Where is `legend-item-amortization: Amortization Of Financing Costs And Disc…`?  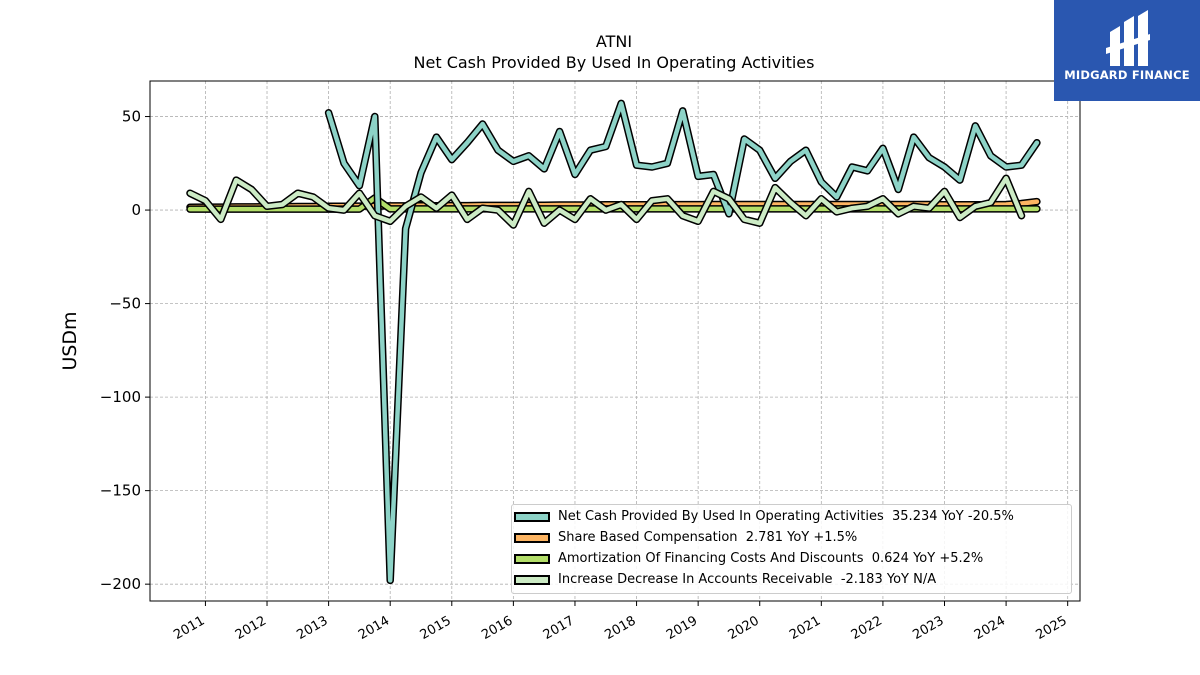
legend-item-amortization: Amortization Of Financing Costs And Disc… is located at coordinates (791, 559).